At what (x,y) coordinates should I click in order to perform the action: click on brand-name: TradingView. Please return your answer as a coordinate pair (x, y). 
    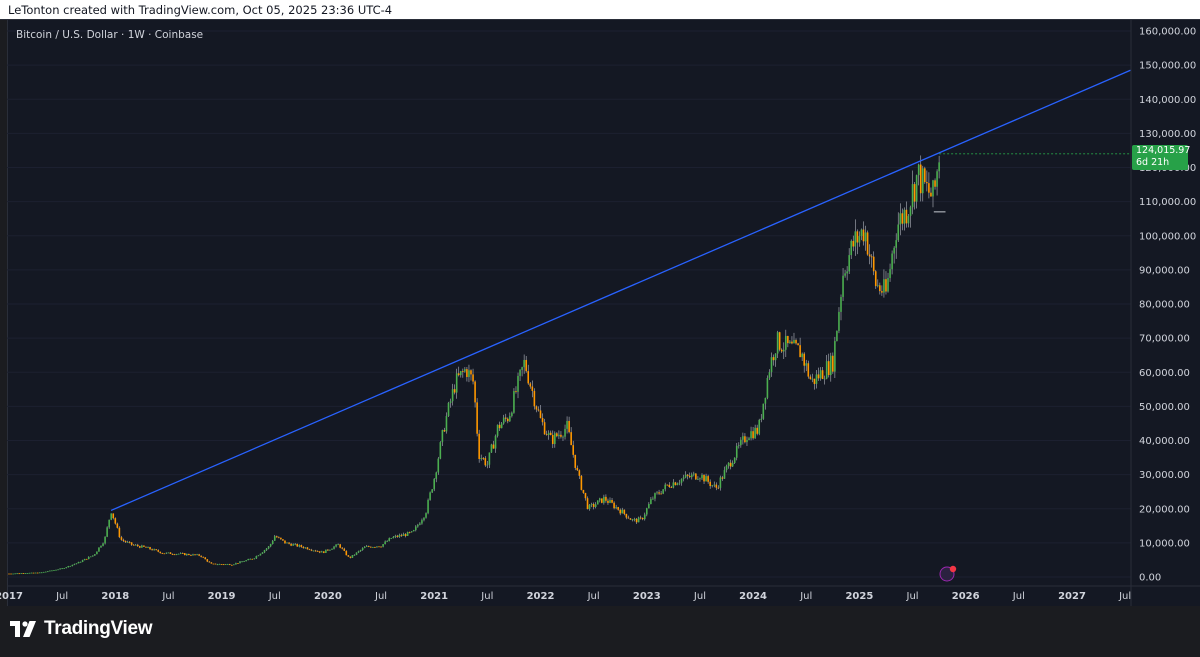
    Looking at the image, I should click on (98, 628).